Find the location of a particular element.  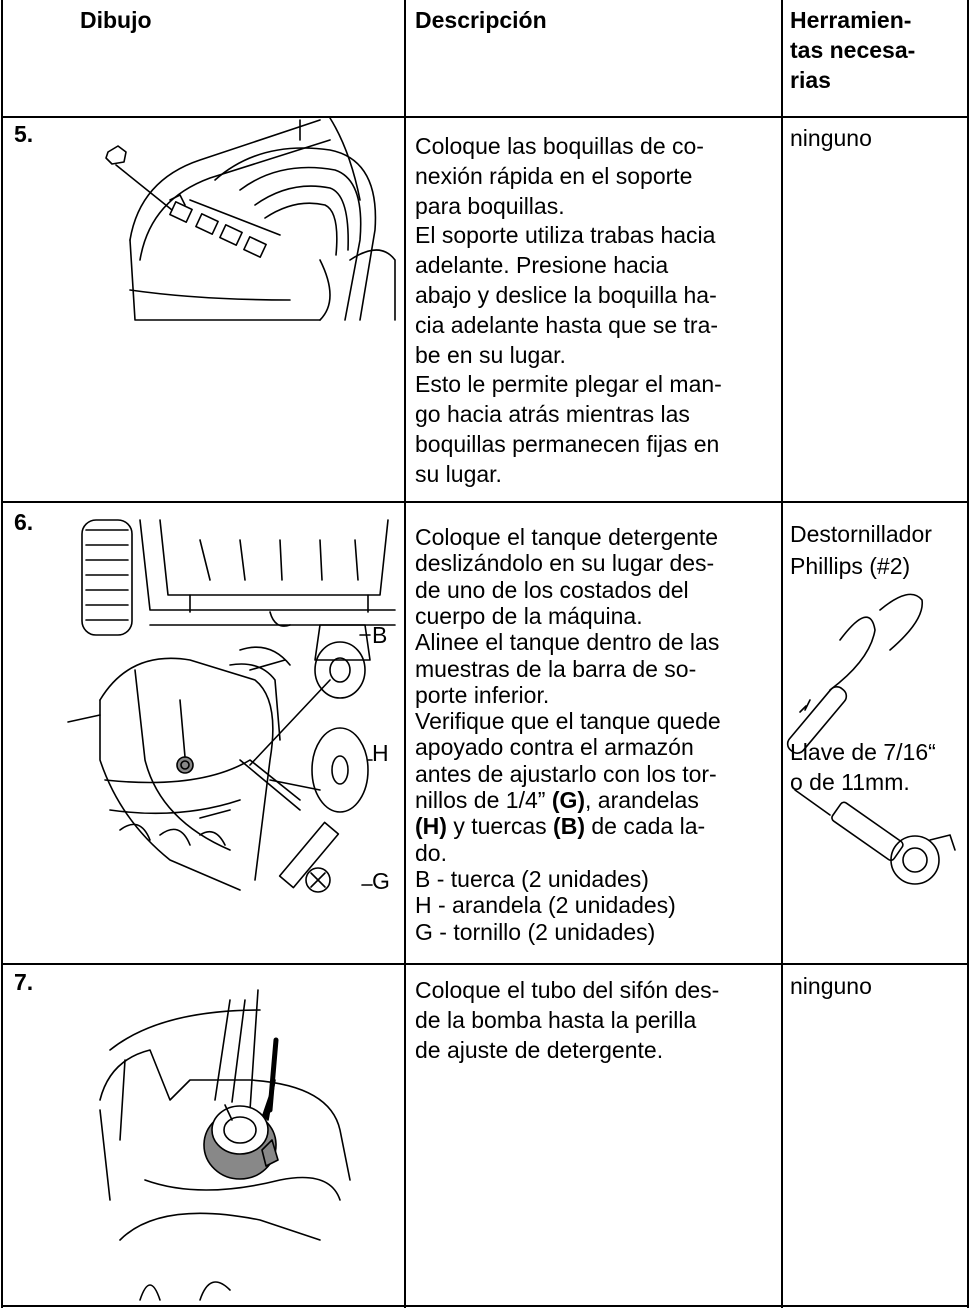

text-segment: nillos de 1/4” is located at coordinates (483, 800).